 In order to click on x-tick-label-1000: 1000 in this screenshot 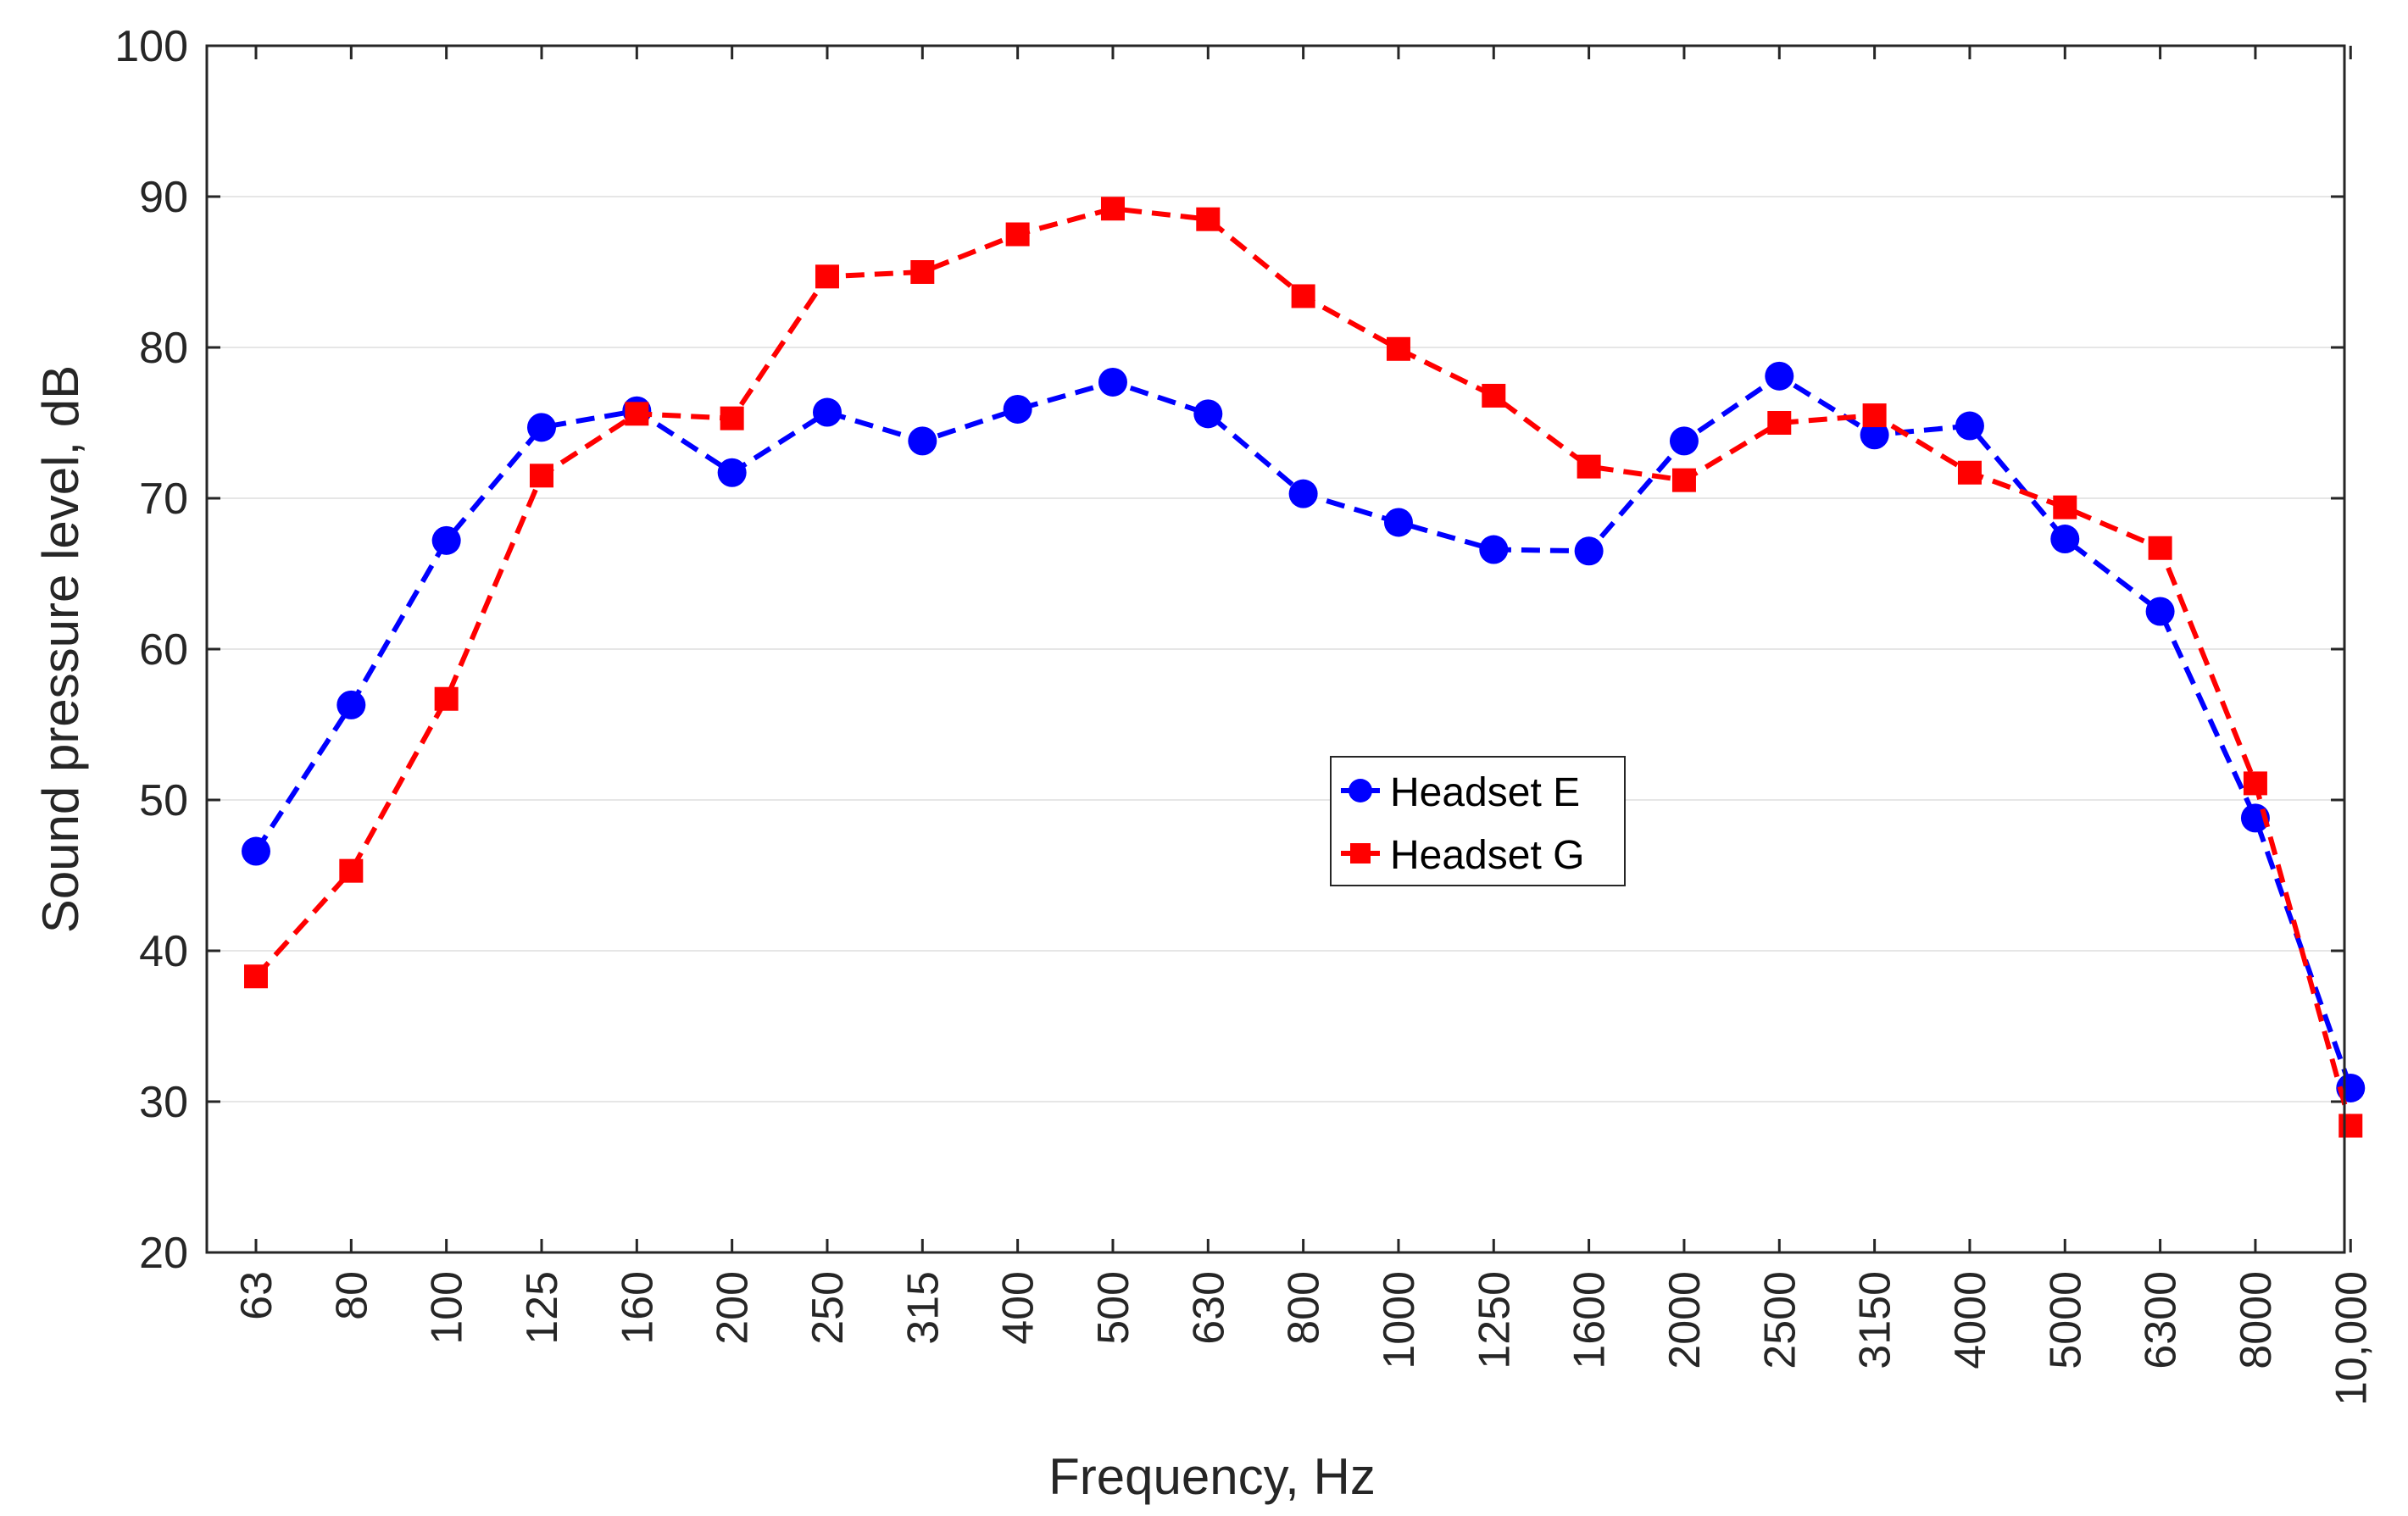, I will do `click(1399, 1320)`.